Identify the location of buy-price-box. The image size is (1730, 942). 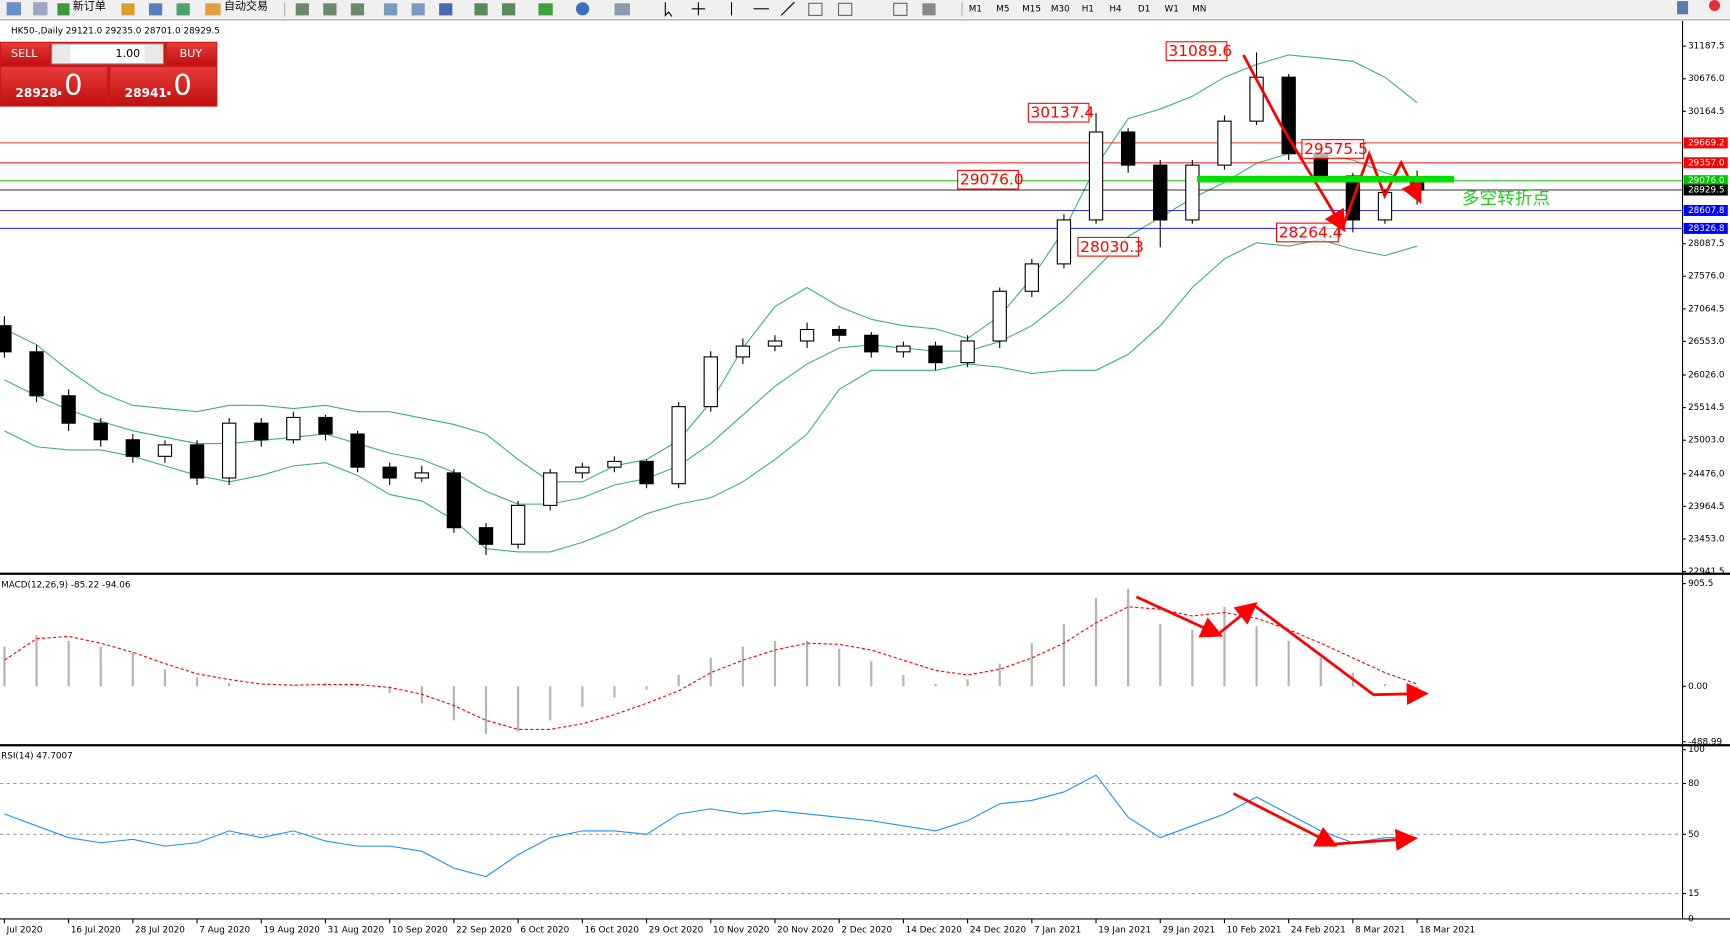
(163, 86).